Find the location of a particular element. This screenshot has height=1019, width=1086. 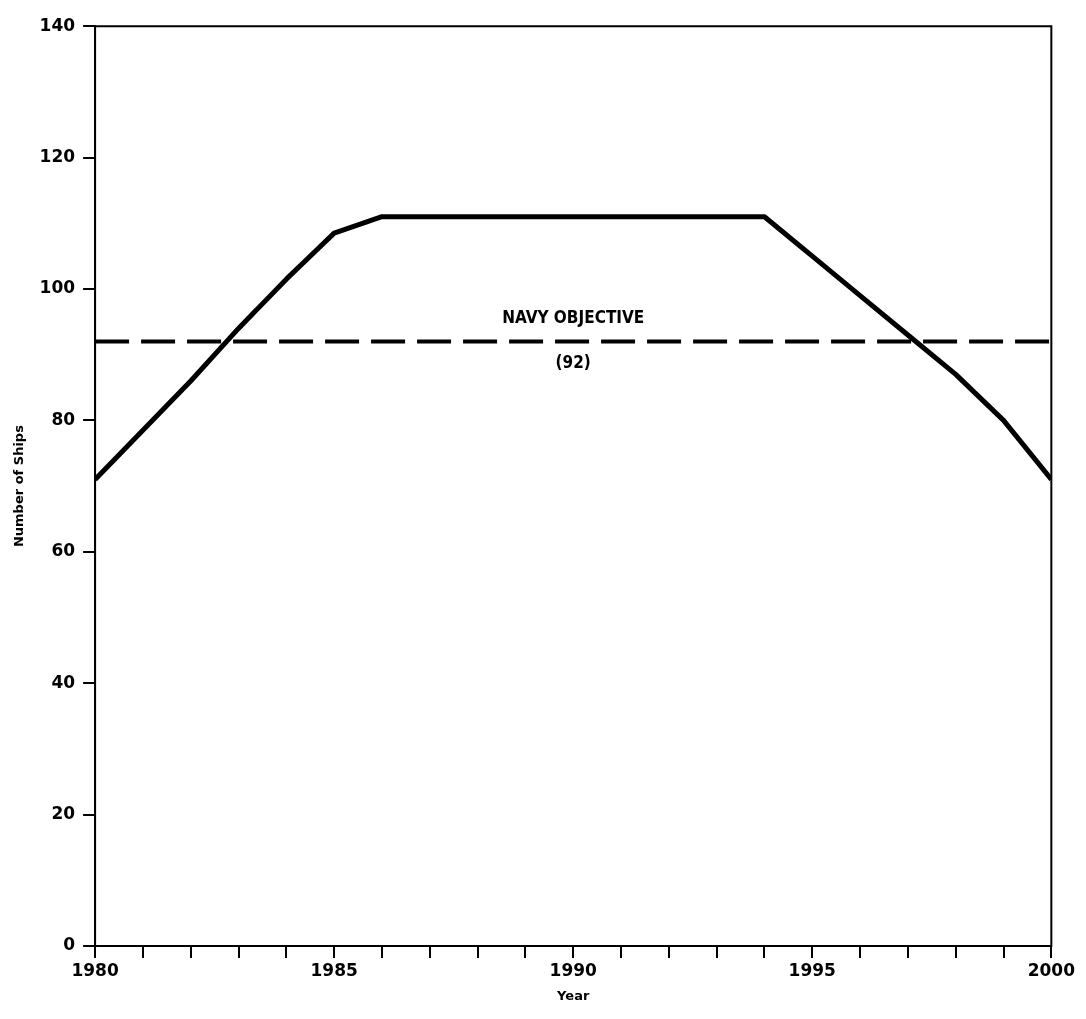

x-axis-title: Year is located at coordinates (573, 995).